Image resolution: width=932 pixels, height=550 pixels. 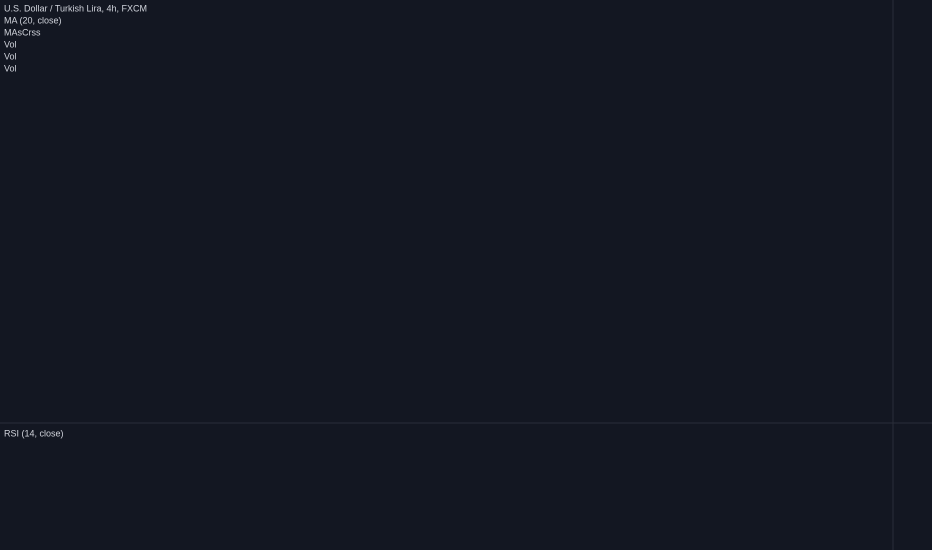 I want to click on indicator: MA (20, close), so click(x=33, y=20).